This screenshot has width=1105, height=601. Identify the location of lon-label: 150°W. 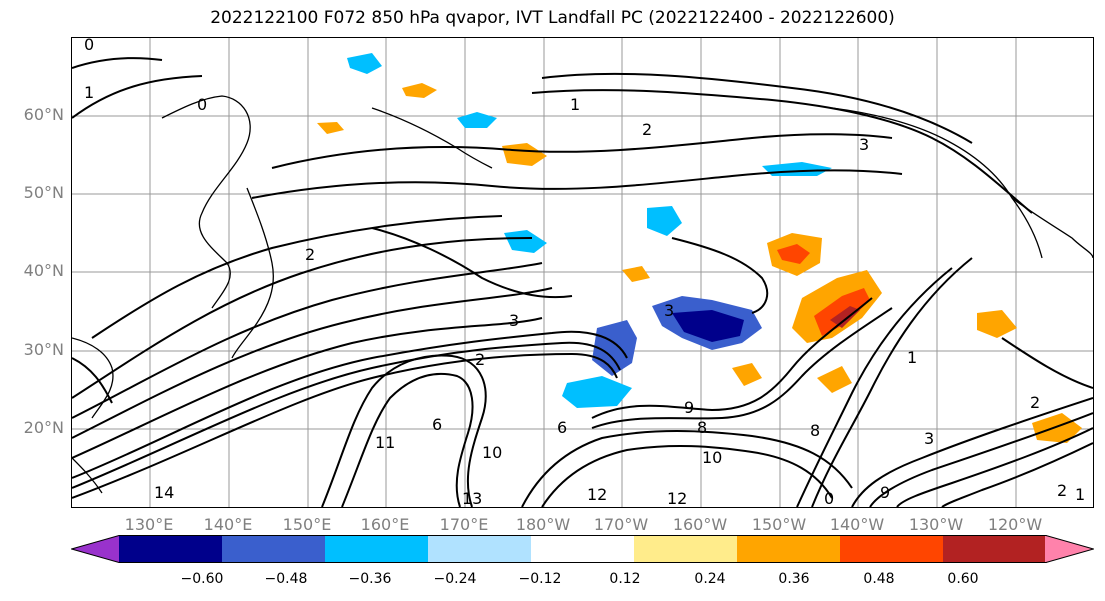
(779, 524).